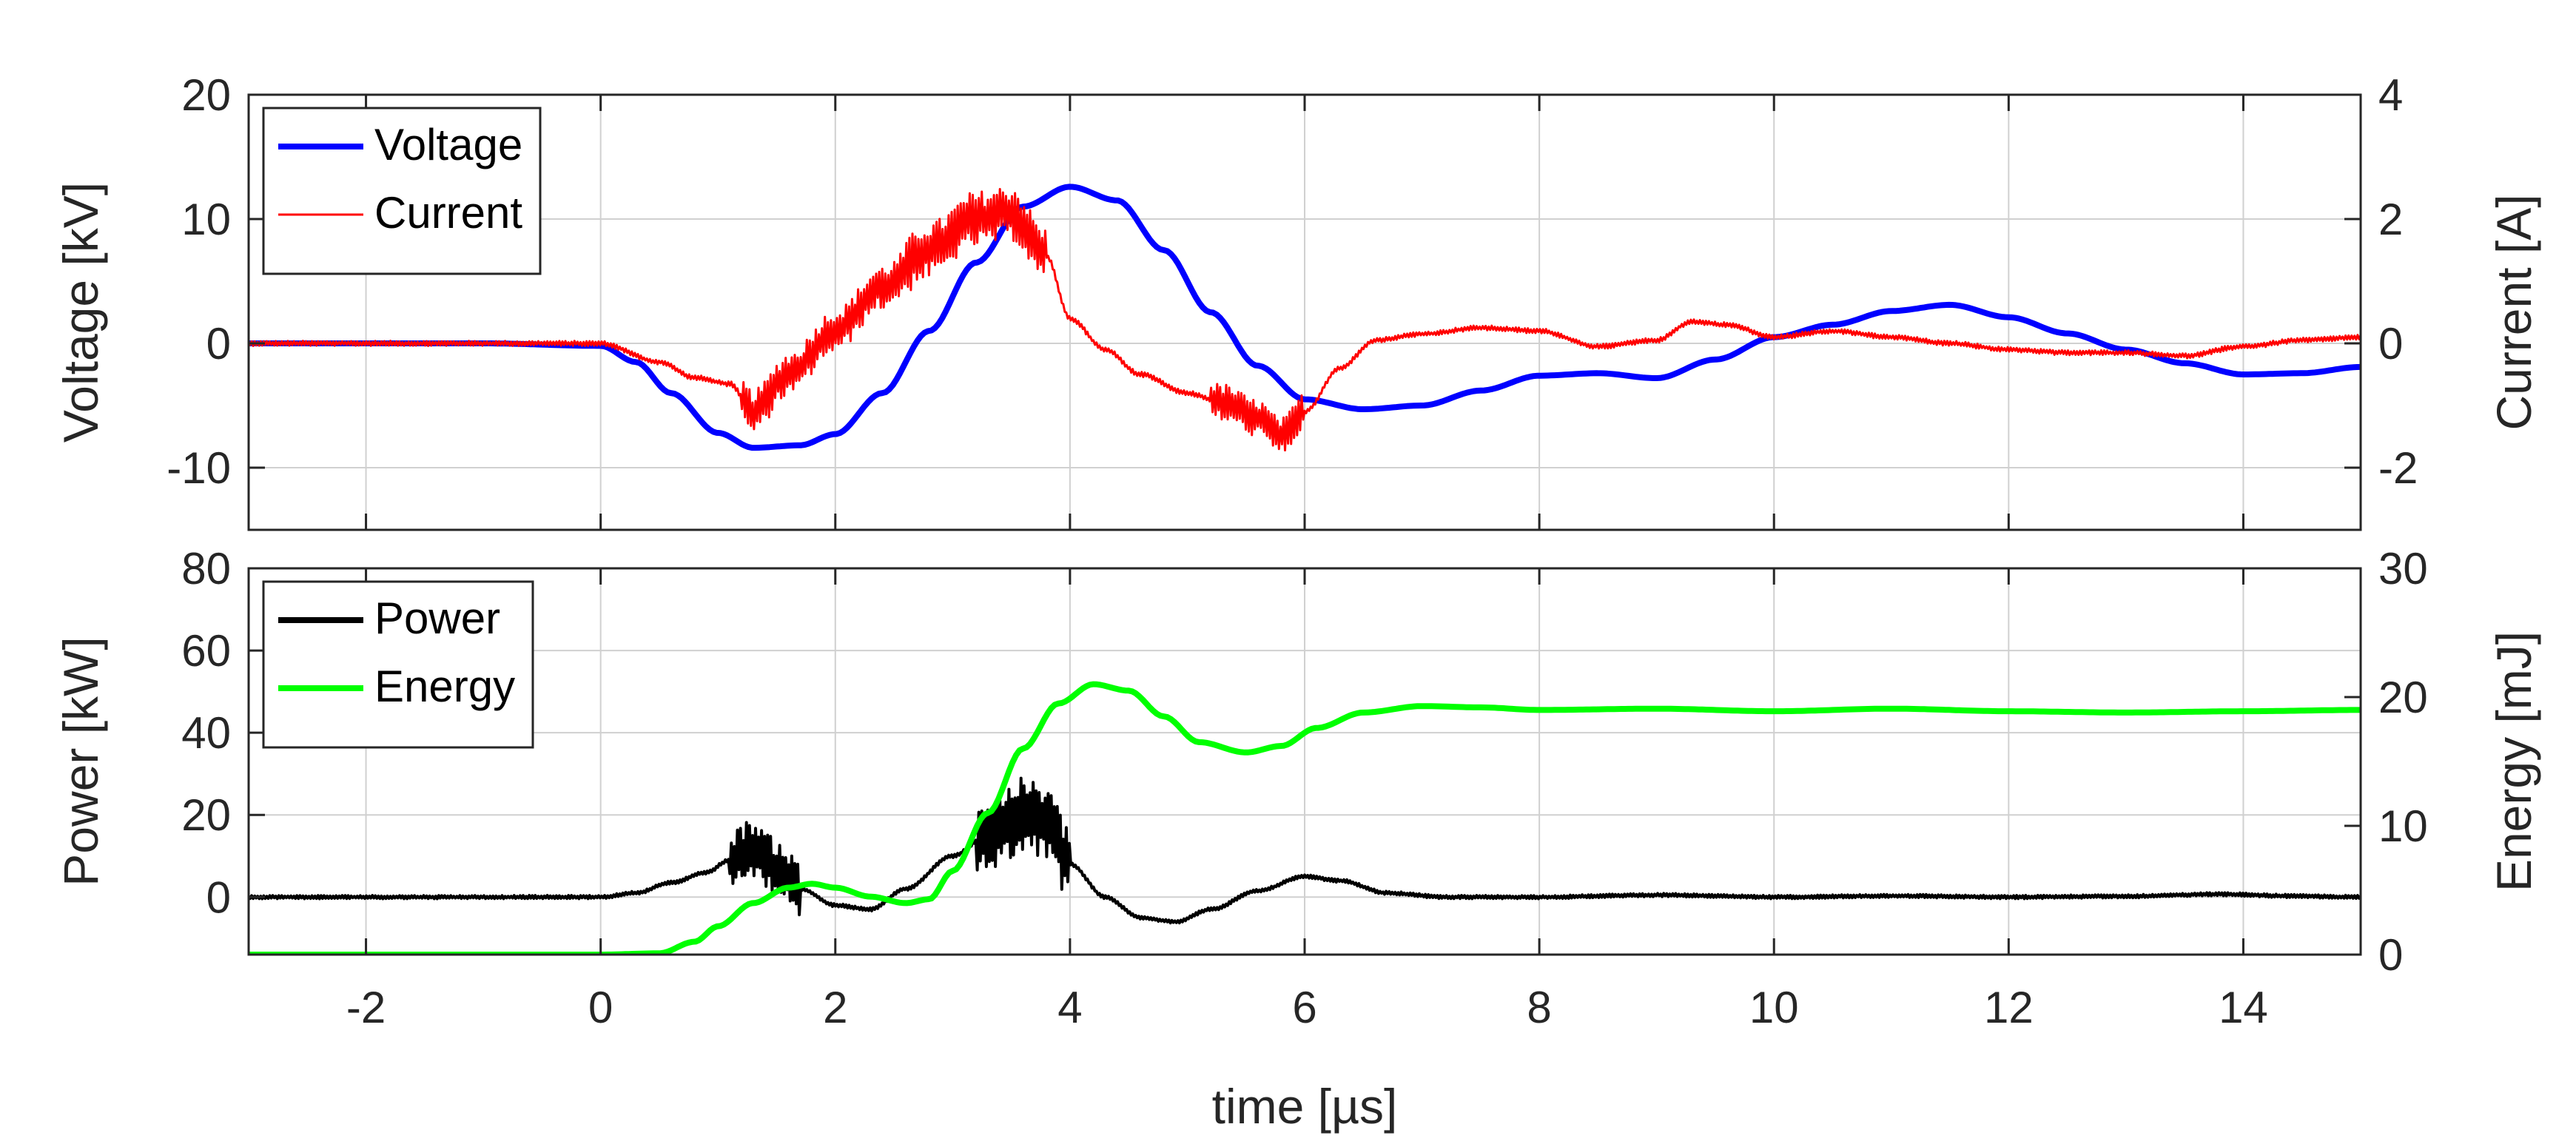 This screenshot has width=2576, height=1147. I want to click on y-right-tick-label: 30, so click(2403, 568).